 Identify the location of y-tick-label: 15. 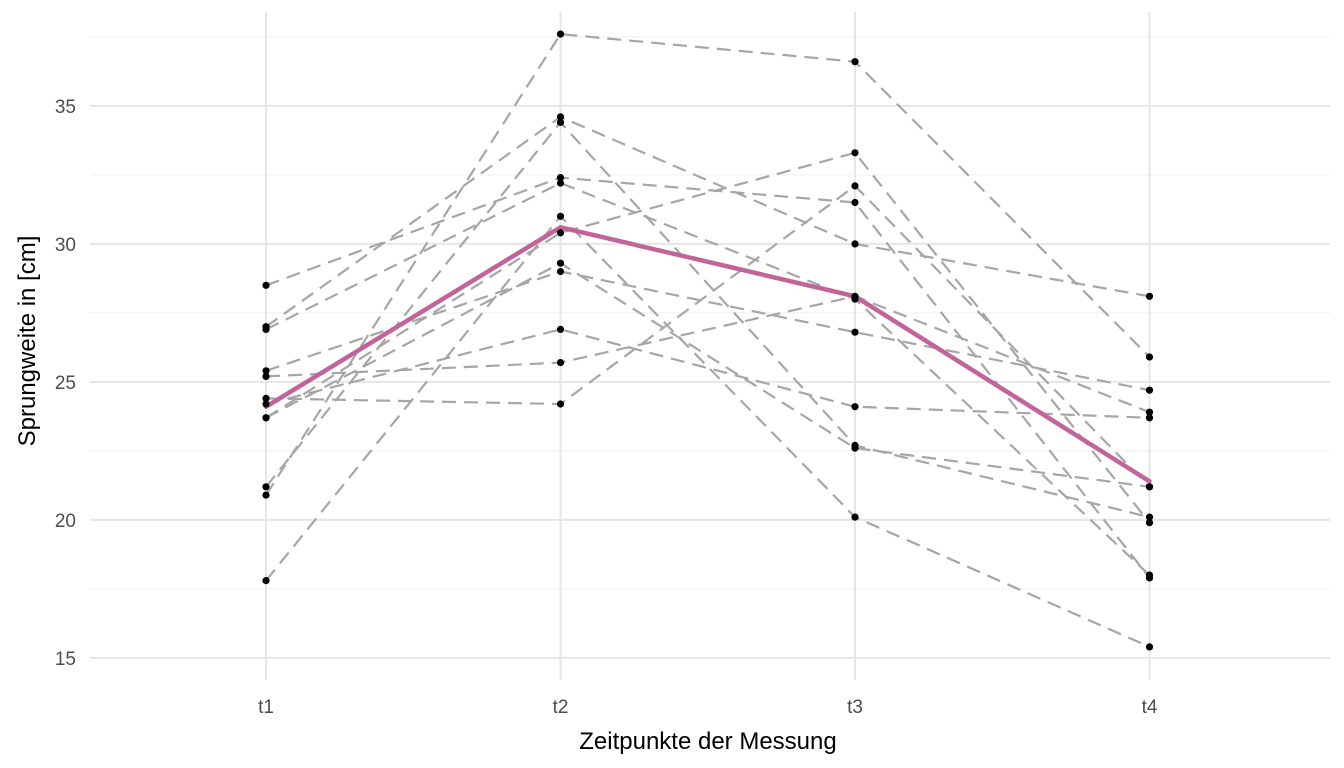
(65, 659).